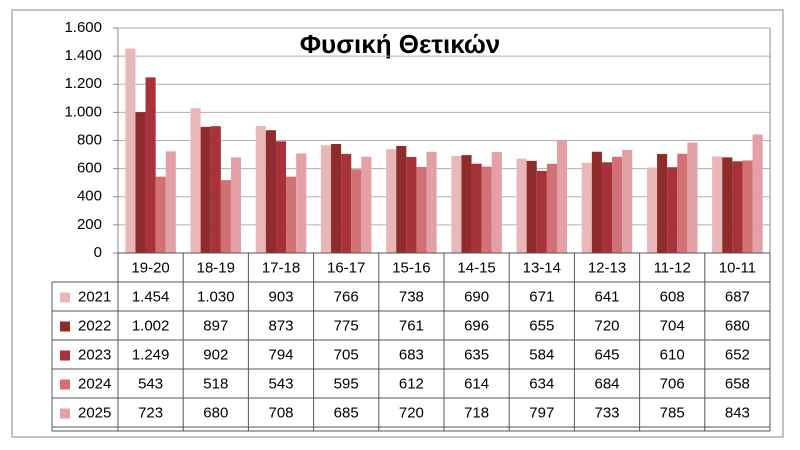  What do you see at coordinates (541, 325) in the screenshot?
I see `table-value: 655` at bounding box center [541, 325].